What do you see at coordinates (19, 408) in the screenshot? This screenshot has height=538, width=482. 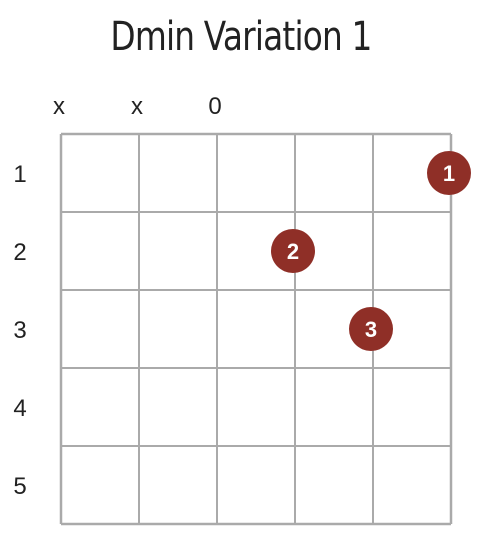 I see `fret-label-4: 4` at bounding box center [19, 408].